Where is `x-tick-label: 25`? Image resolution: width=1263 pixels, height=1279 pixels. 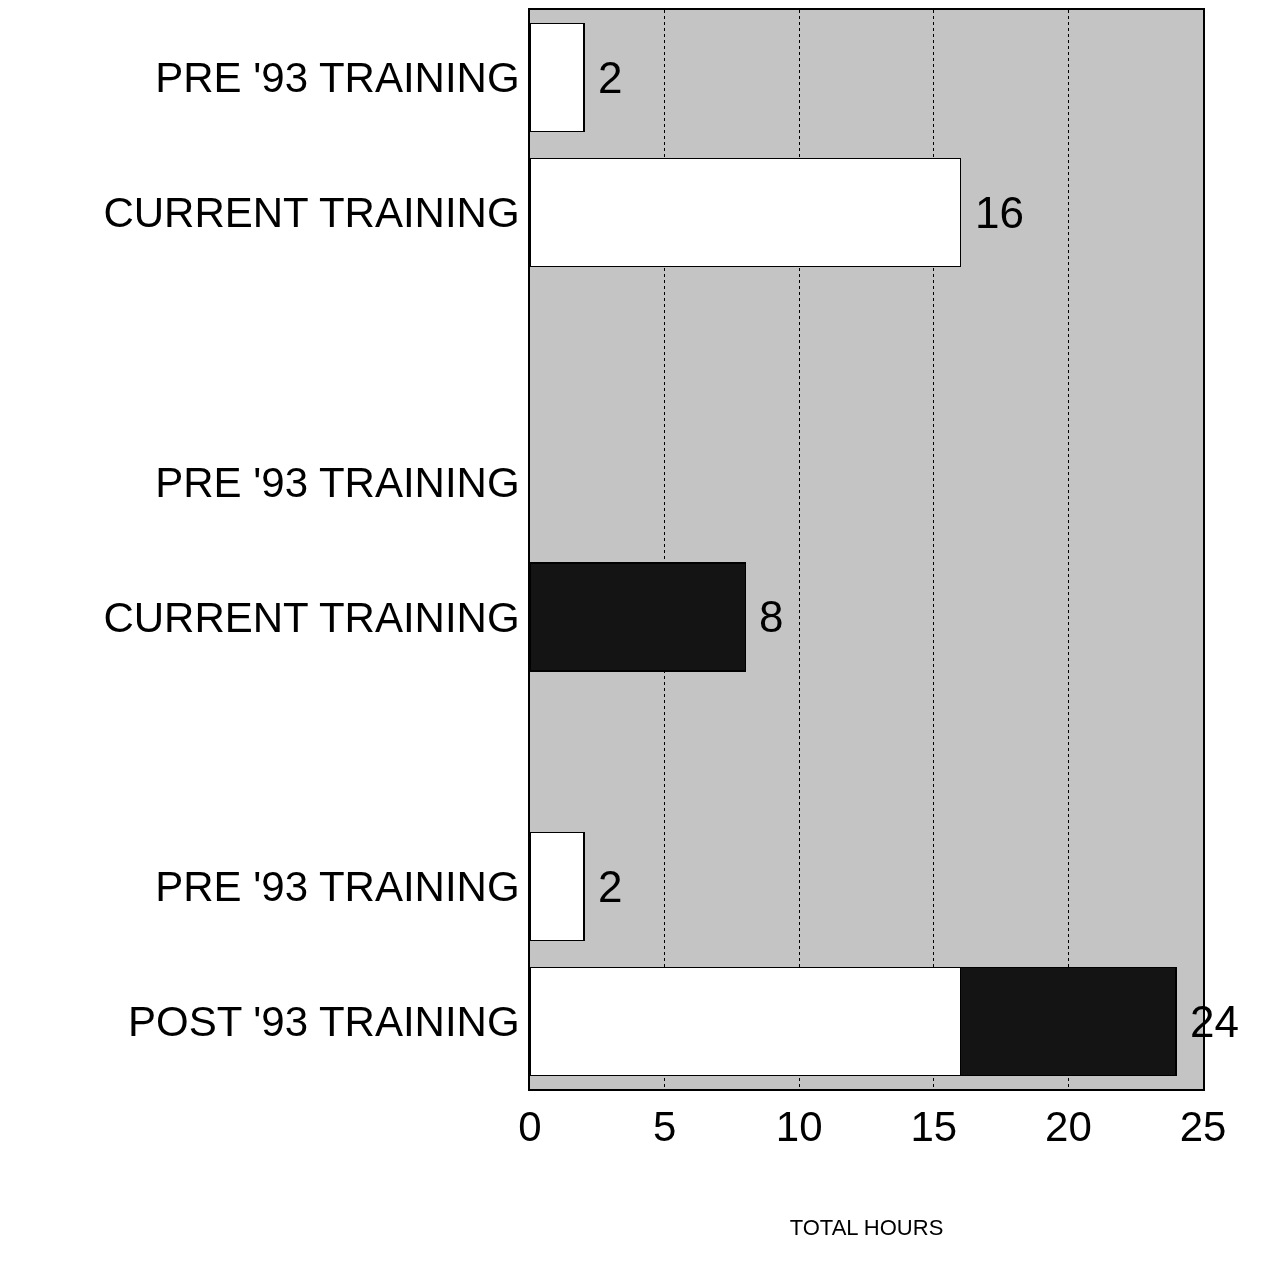
x-tick-label: 25 is located at coordinates (1203, 1127).